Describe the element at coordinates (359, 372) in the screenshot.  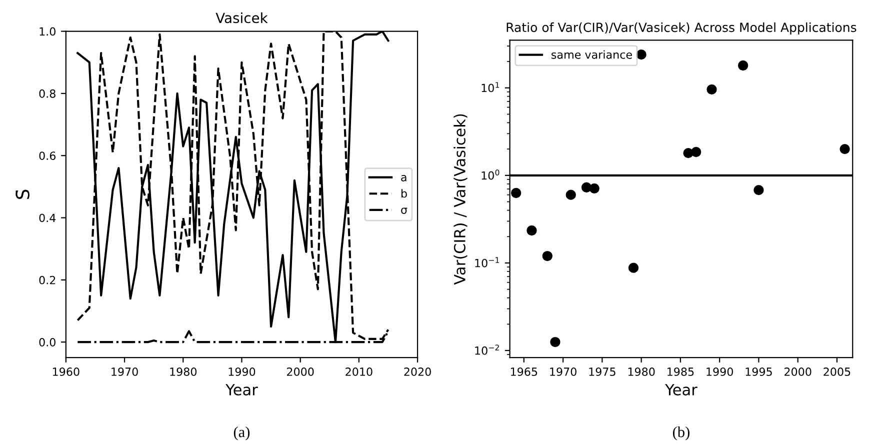
I see `x-tick-label: 2010` at that location.